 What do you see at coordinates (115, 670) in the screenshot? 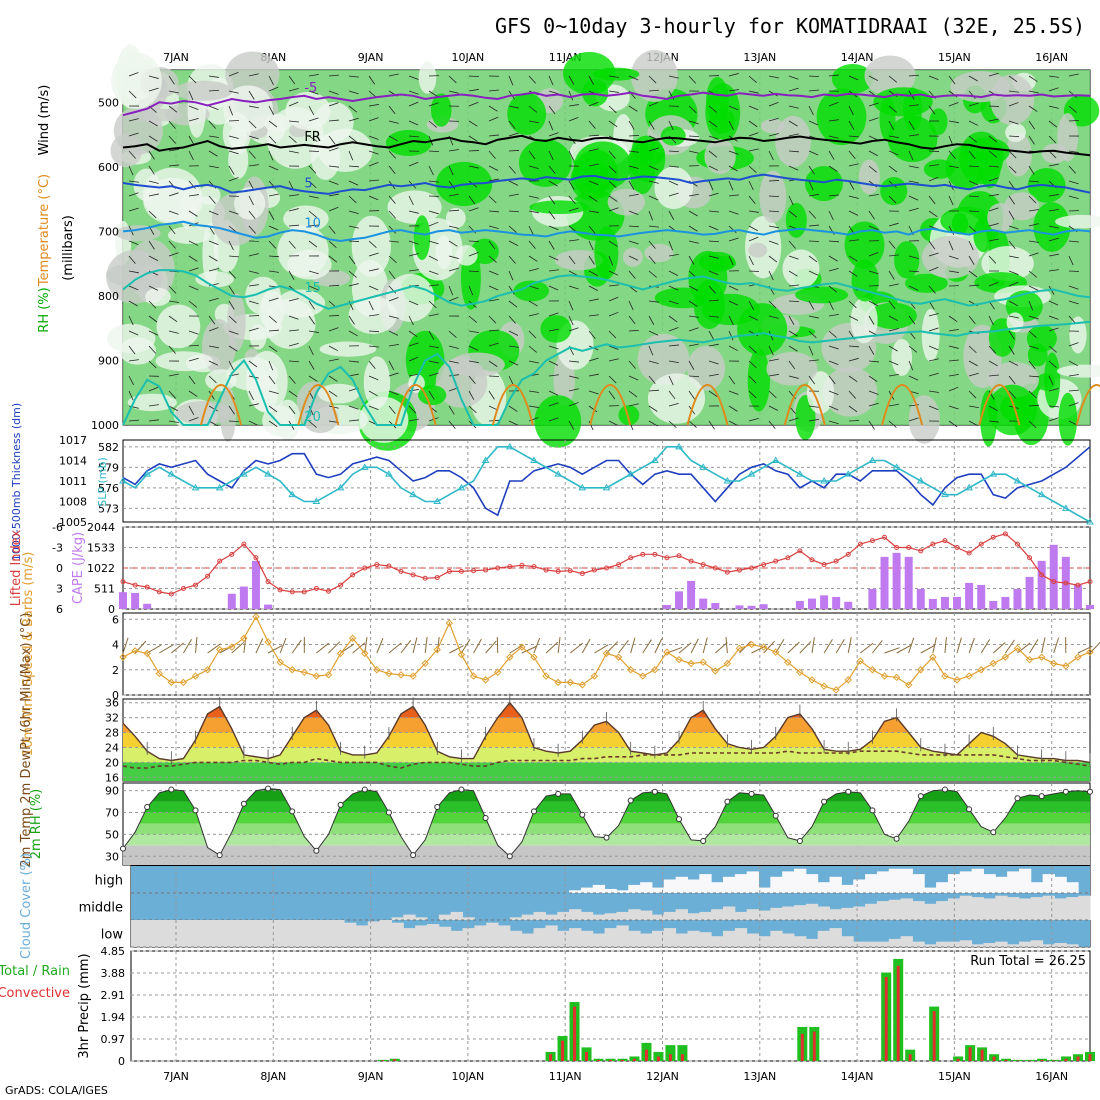
I see `wind-y-tick: 2` at bounding box center [115, 670].